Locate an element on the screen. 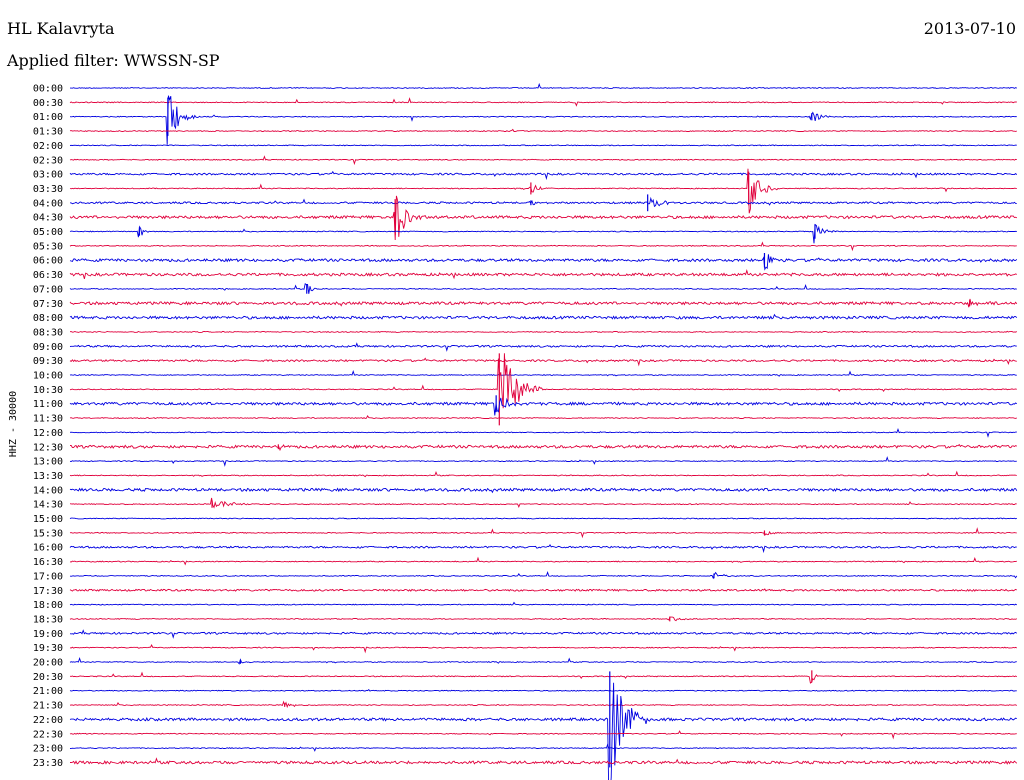 The width and height of the screenshot is (1024, 780). time-label: 03:30 is located at coordinates (48, 189).